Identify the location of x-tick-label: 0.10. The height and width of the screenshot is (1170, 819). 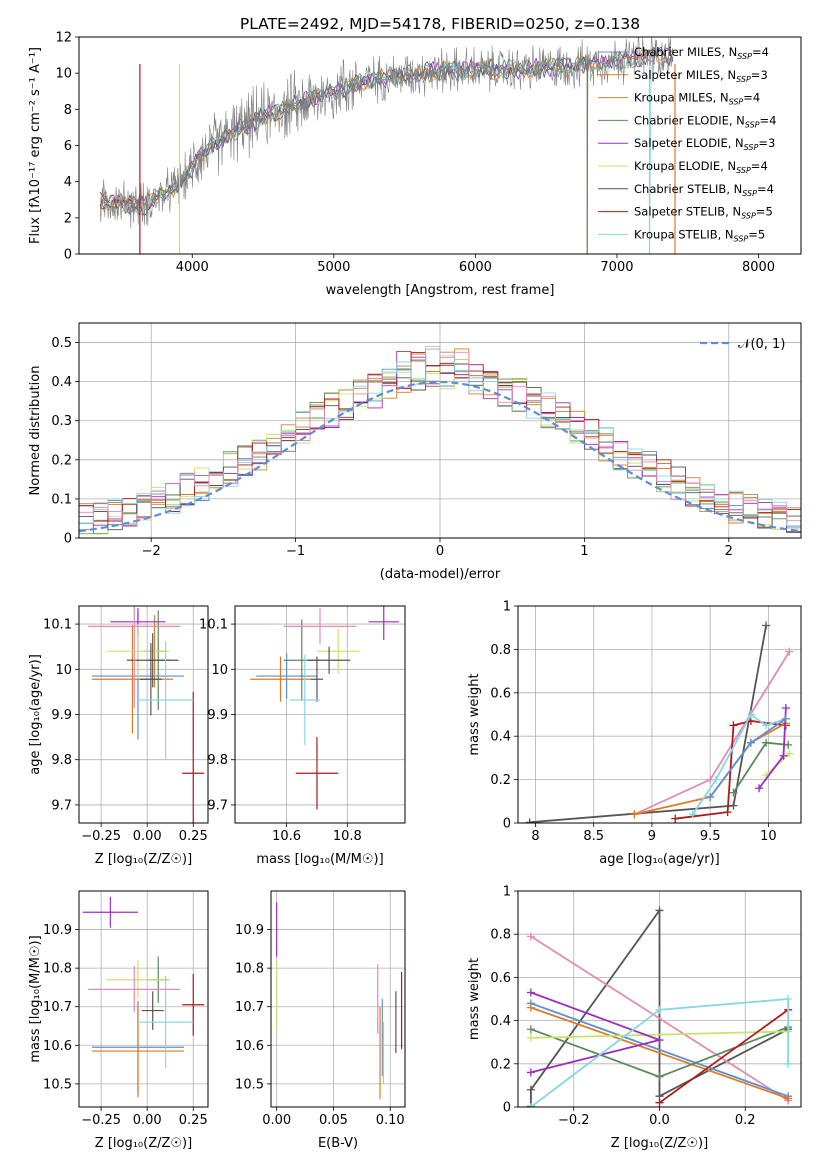
(390, 1120).